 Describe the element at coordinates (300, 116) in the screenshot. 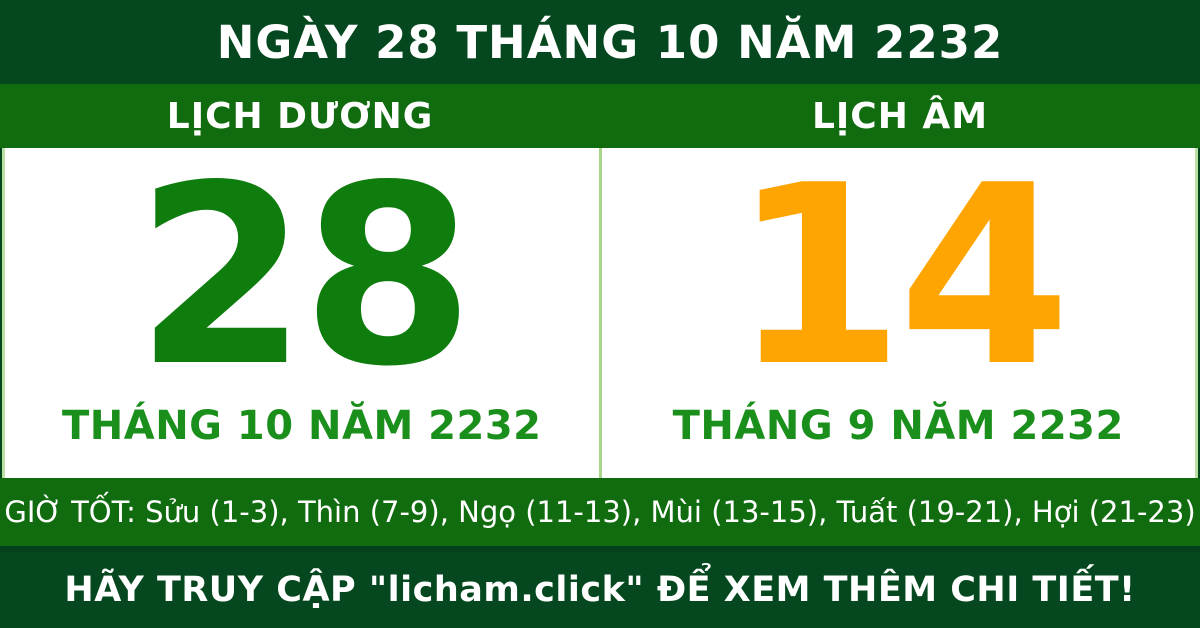

I see `solar-calendar-header: LỊCH DƯƠNG` at that location.